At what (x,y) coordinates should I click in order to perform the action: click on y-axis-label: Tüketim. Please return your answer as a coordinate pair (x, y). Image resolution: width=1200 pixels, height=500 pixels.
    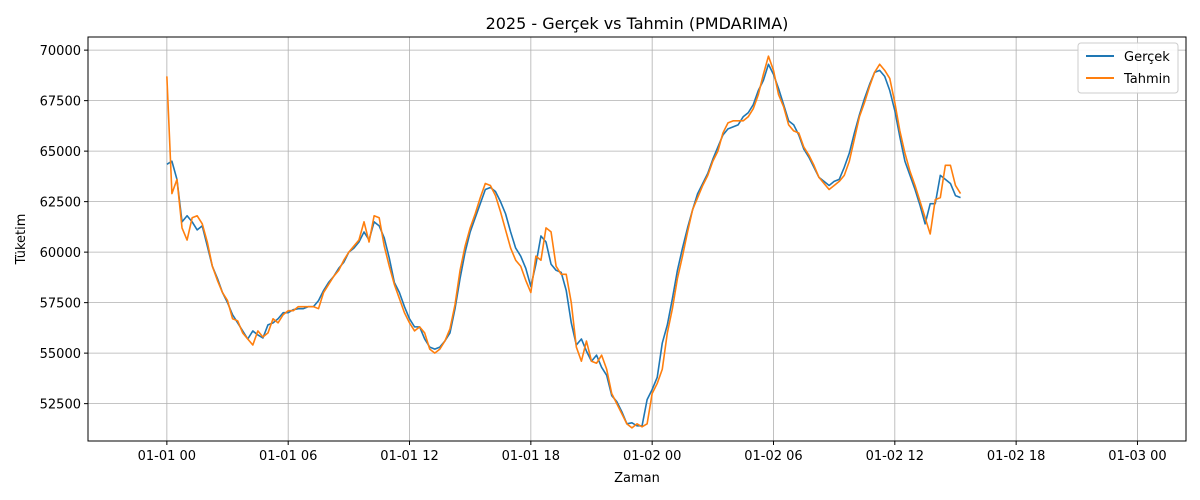
    Looking at the image, I should click on (21, 240).